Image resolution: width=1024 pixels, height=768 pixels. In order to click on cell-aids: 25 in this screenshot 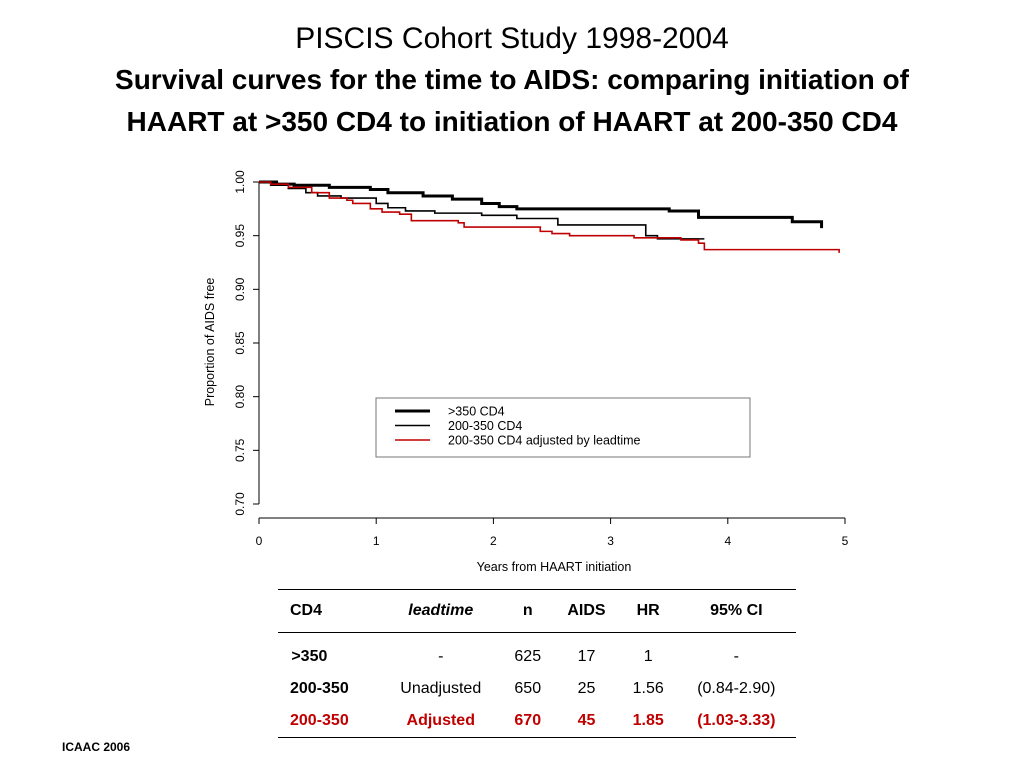, I will do `click(586, 688)`.